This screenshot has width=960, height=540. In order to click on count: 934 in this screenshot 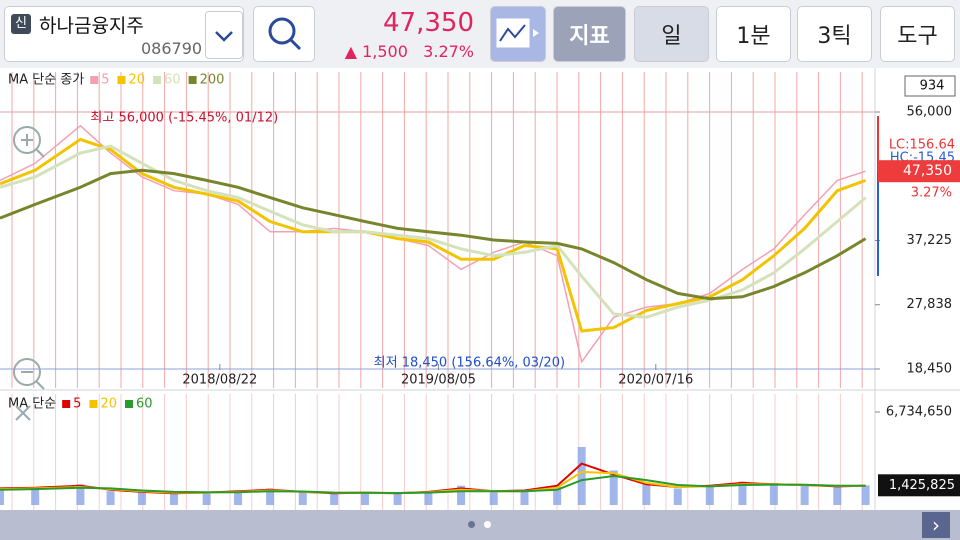, I will do `click(932, 86)`.